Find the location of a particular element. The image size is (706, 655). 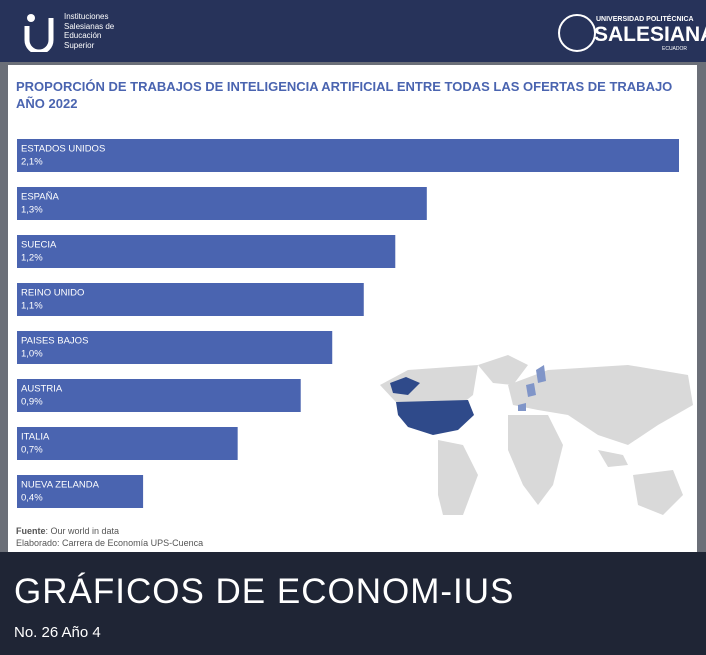

series-title: GRÁFICOS DE ECONOM-IUS is located at coordinates (264, 591).